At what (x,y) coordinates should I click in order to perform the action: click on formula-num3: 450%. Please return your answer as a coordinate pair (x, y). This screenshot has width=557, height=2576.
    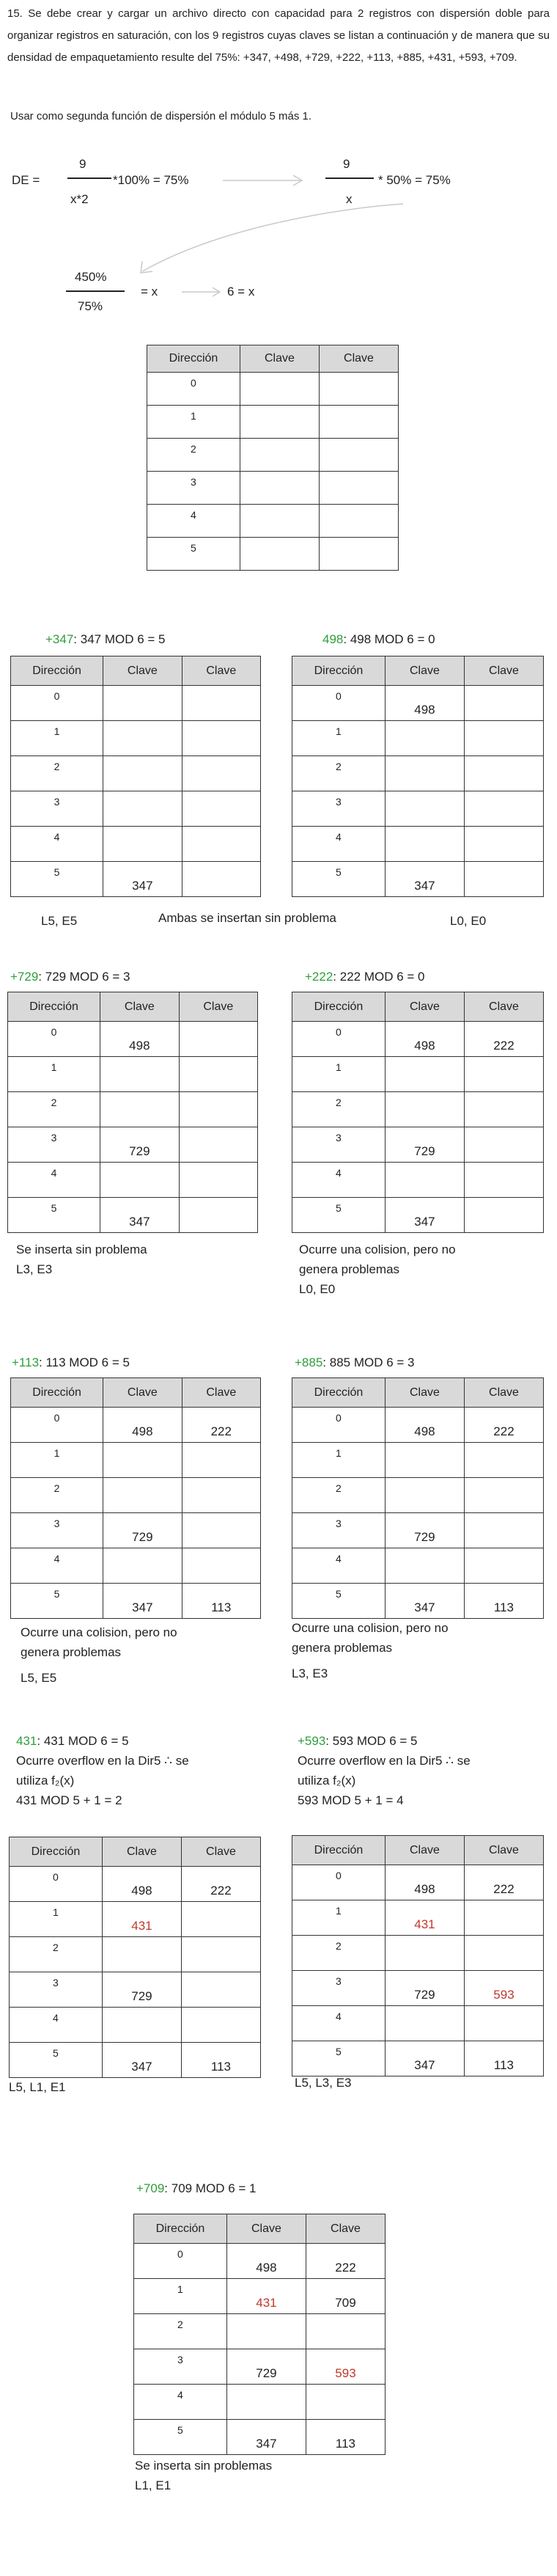
    Looking at the image, I should click on (91, 277).